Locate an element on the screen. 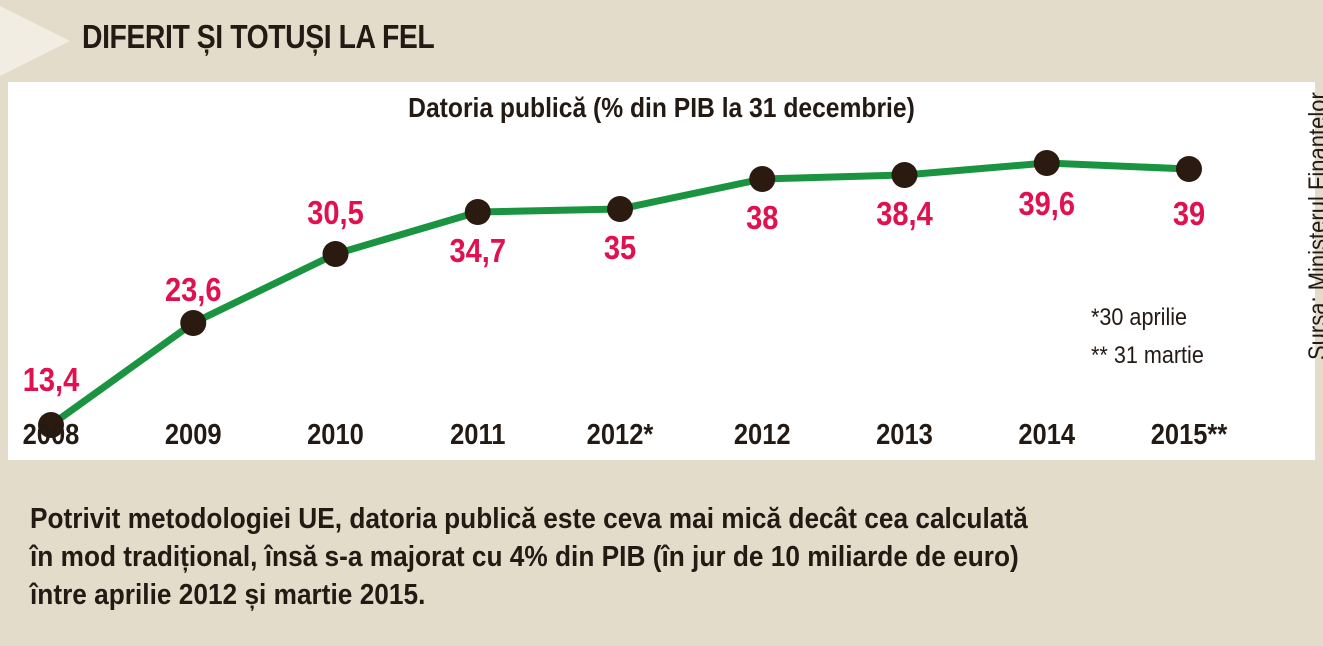  data-label: 38,4 is located at coordinates (904, 213).